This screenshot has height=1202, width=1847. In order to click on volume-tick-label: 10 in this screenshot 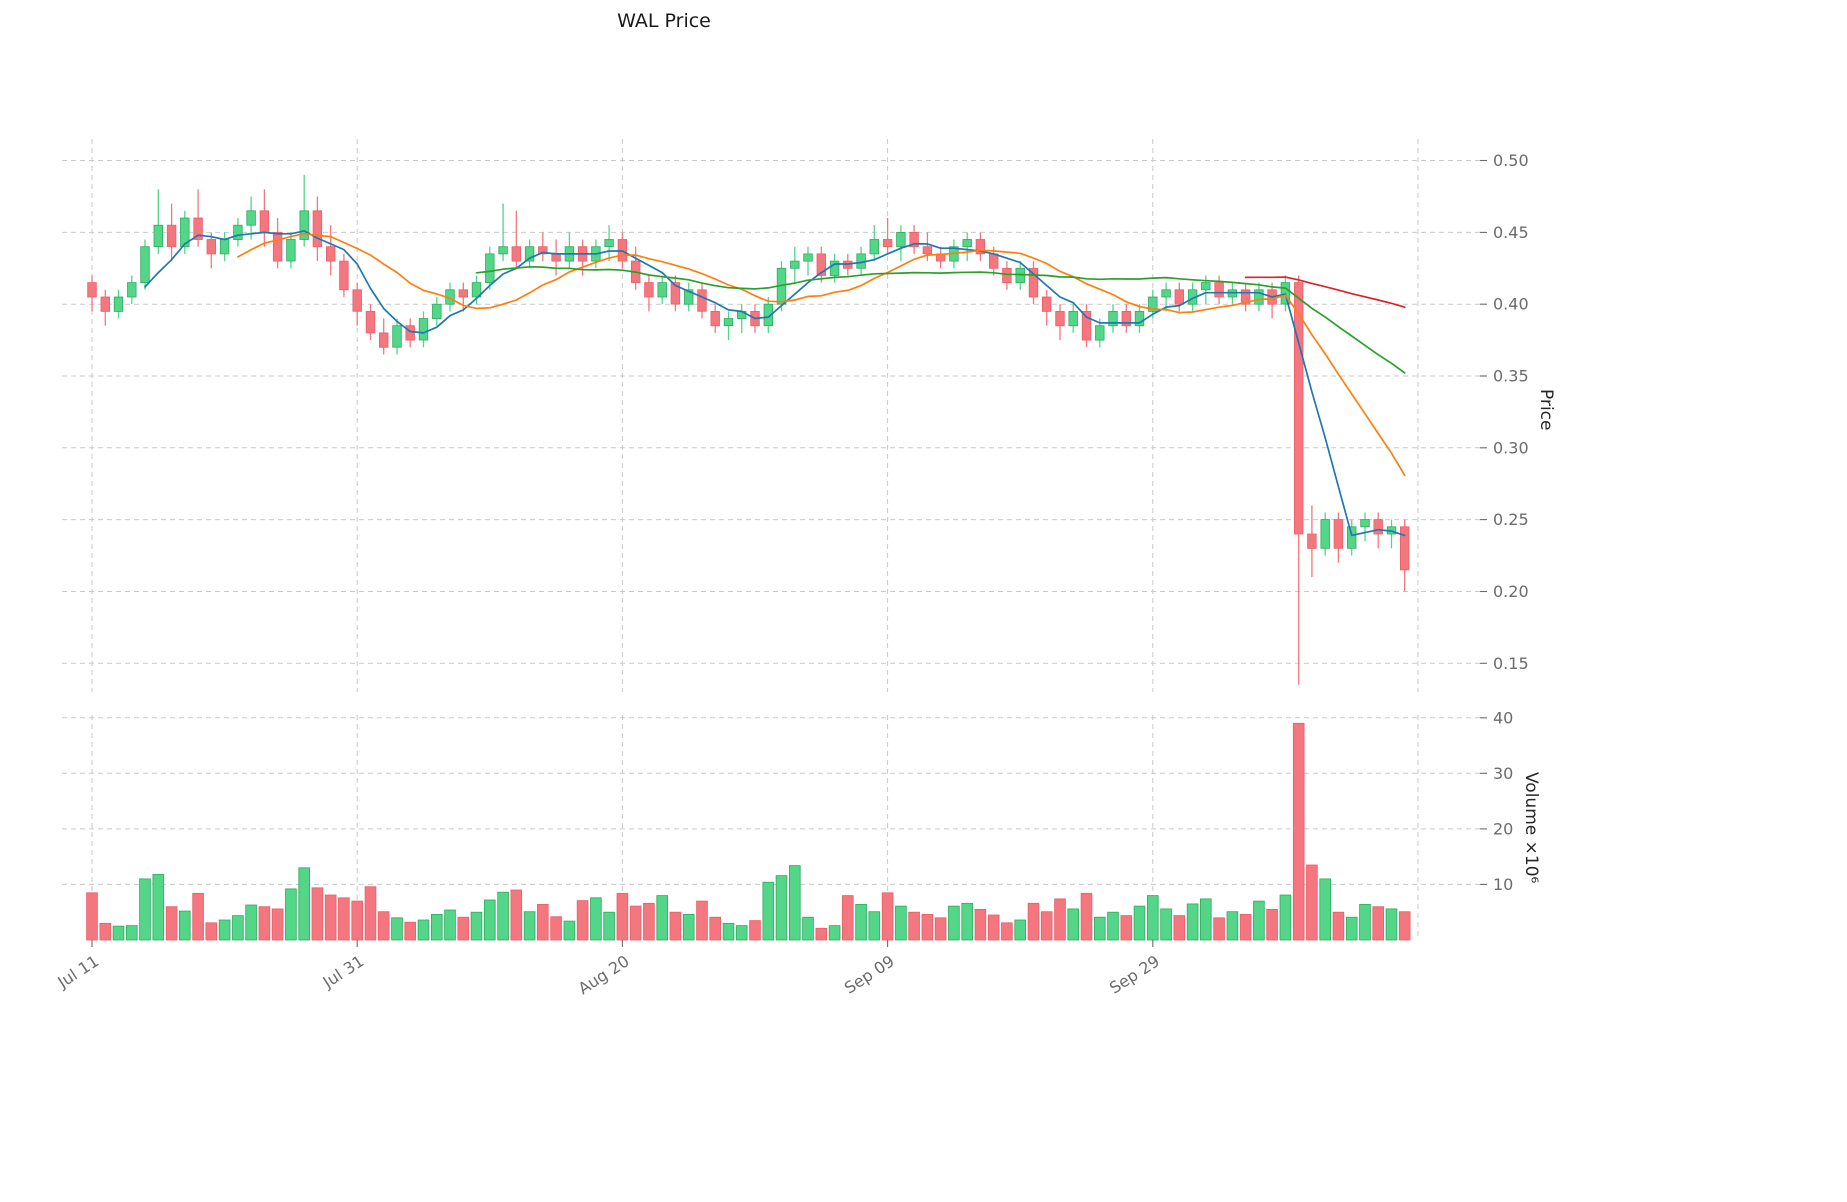, I will do `click(1503, 884)`.